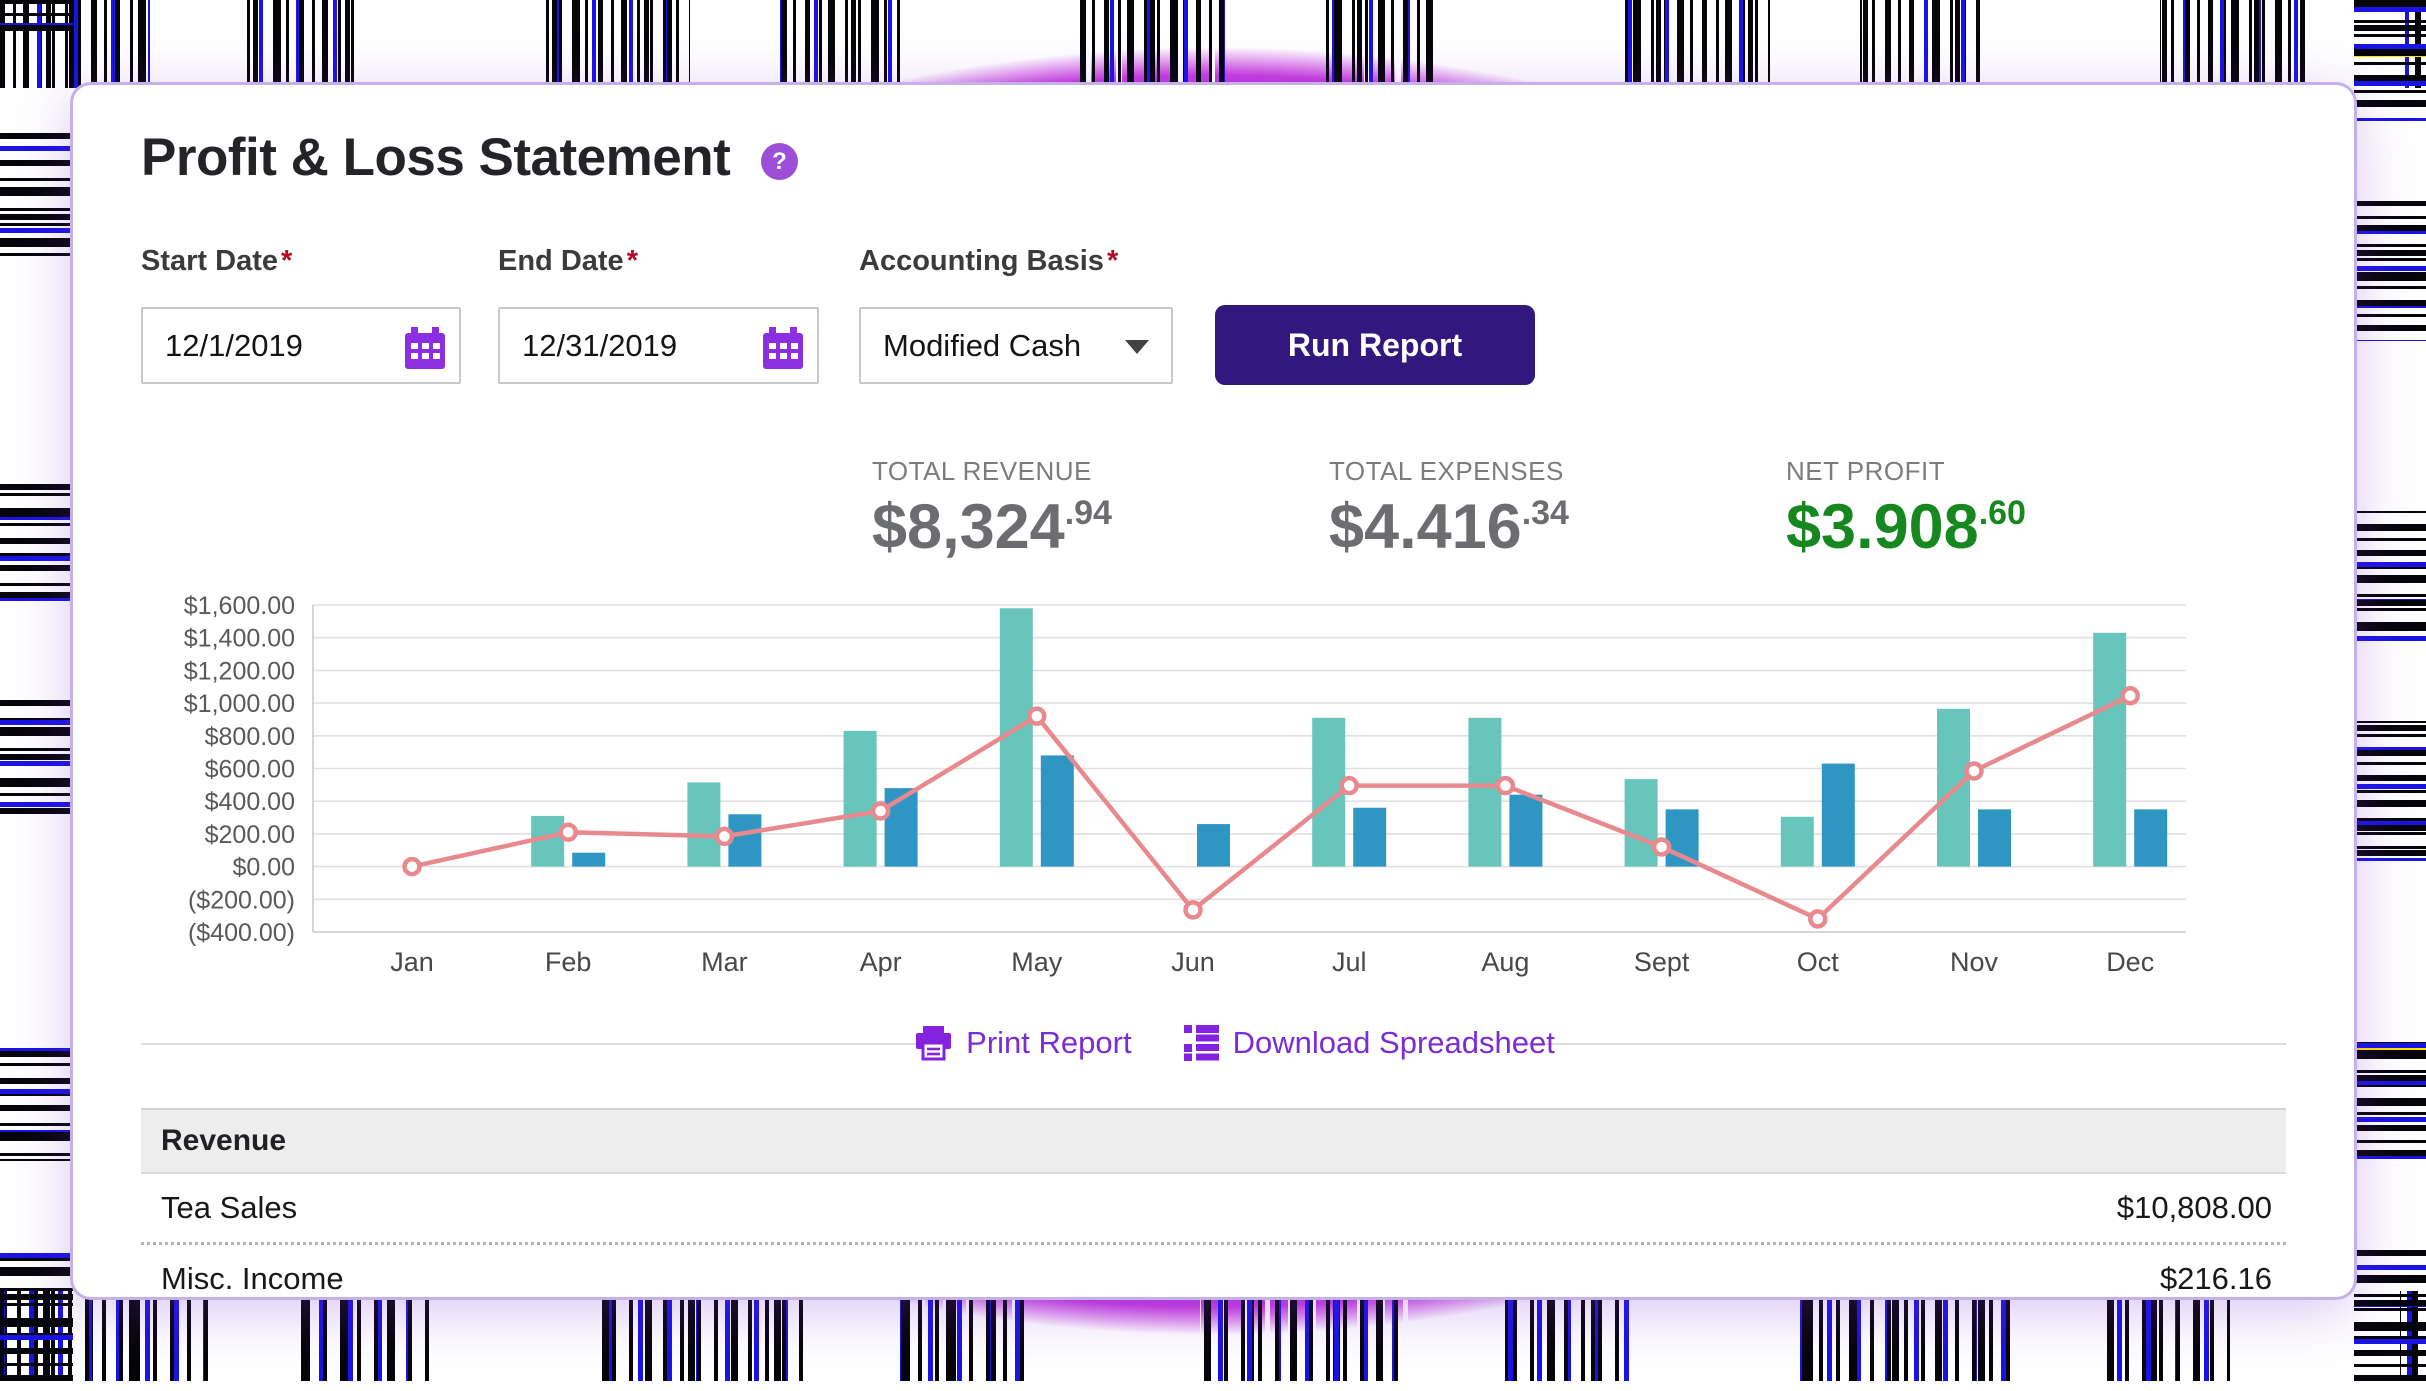 The image size is (2426, 1391). What do you see at coordinates (1213, 1141) in the screenshot?
I see `revenue-table-header: Revenue` at bounding box center [1213, 1141].